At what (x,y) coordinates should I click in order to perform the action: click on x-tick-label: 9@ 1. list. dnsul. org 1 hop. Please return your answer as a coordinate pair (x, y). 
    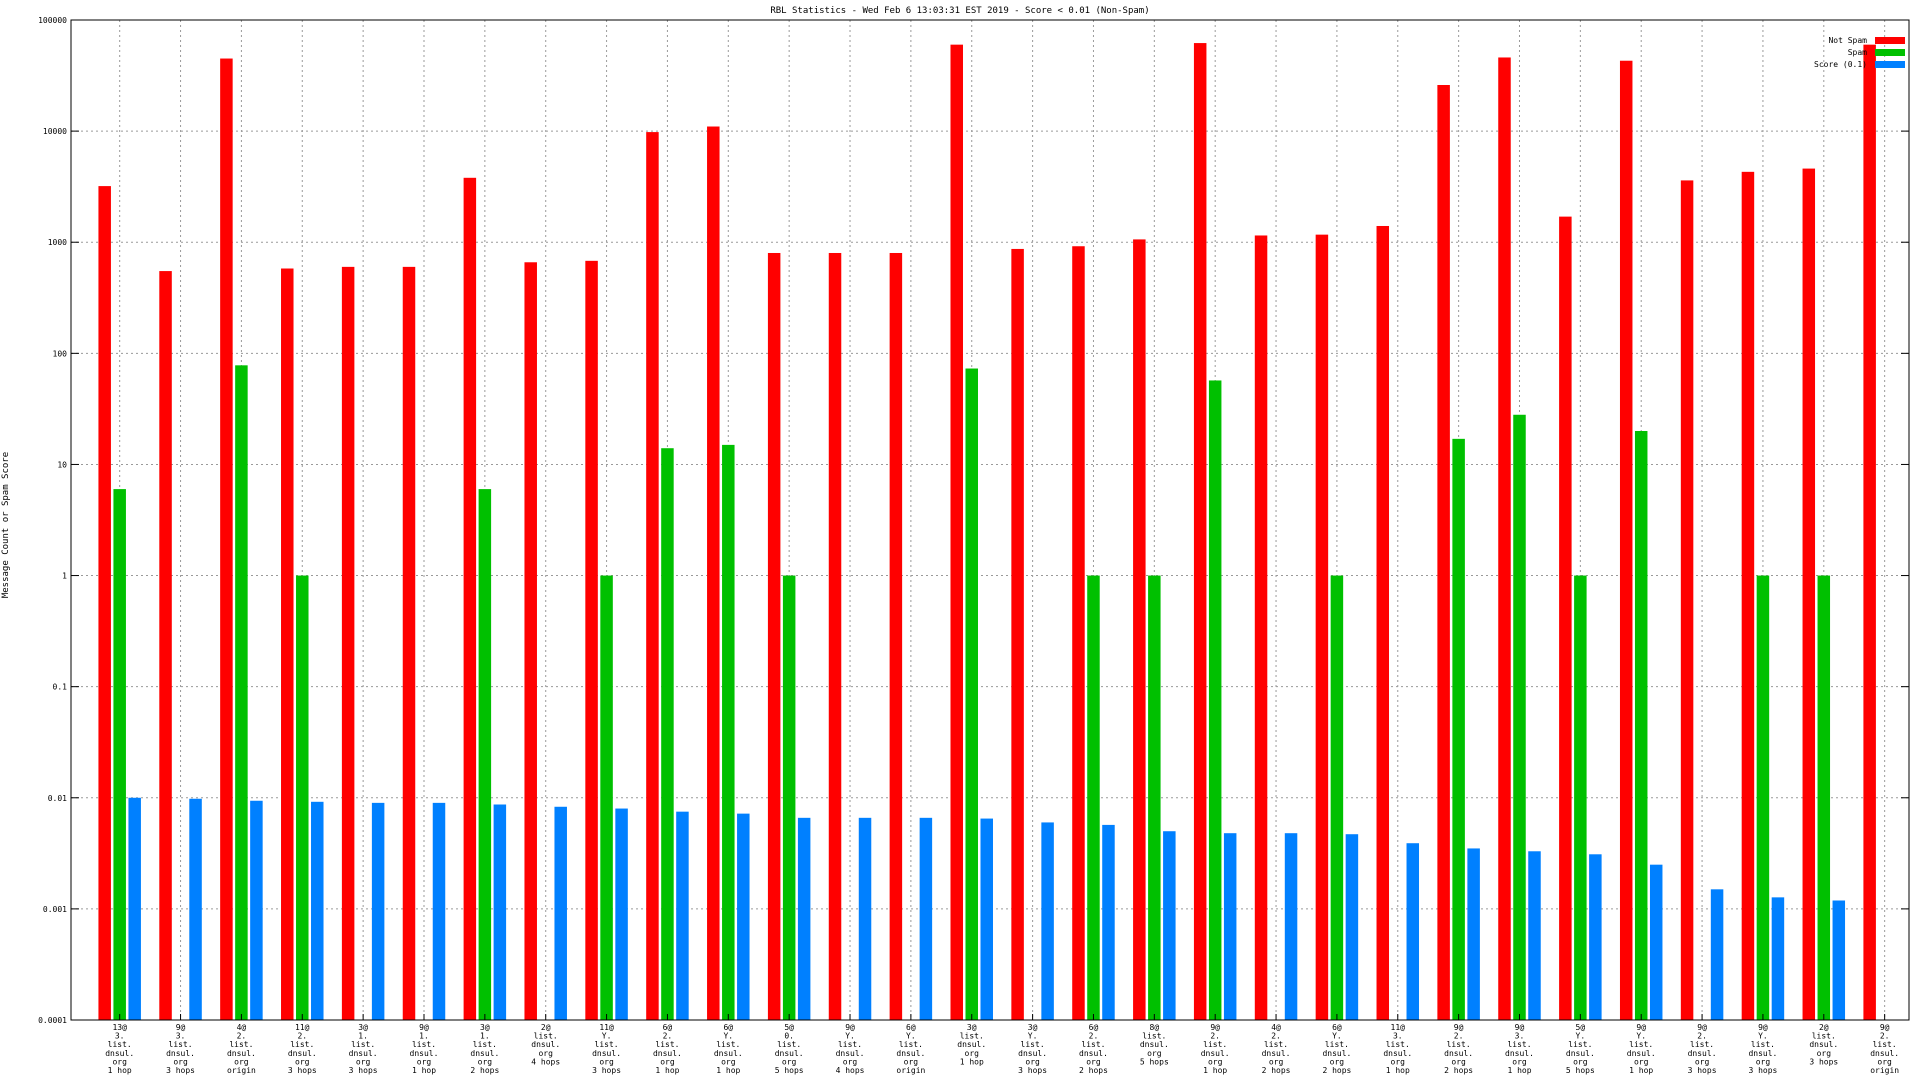
    Looking at the image, I should click on (424, 1049).